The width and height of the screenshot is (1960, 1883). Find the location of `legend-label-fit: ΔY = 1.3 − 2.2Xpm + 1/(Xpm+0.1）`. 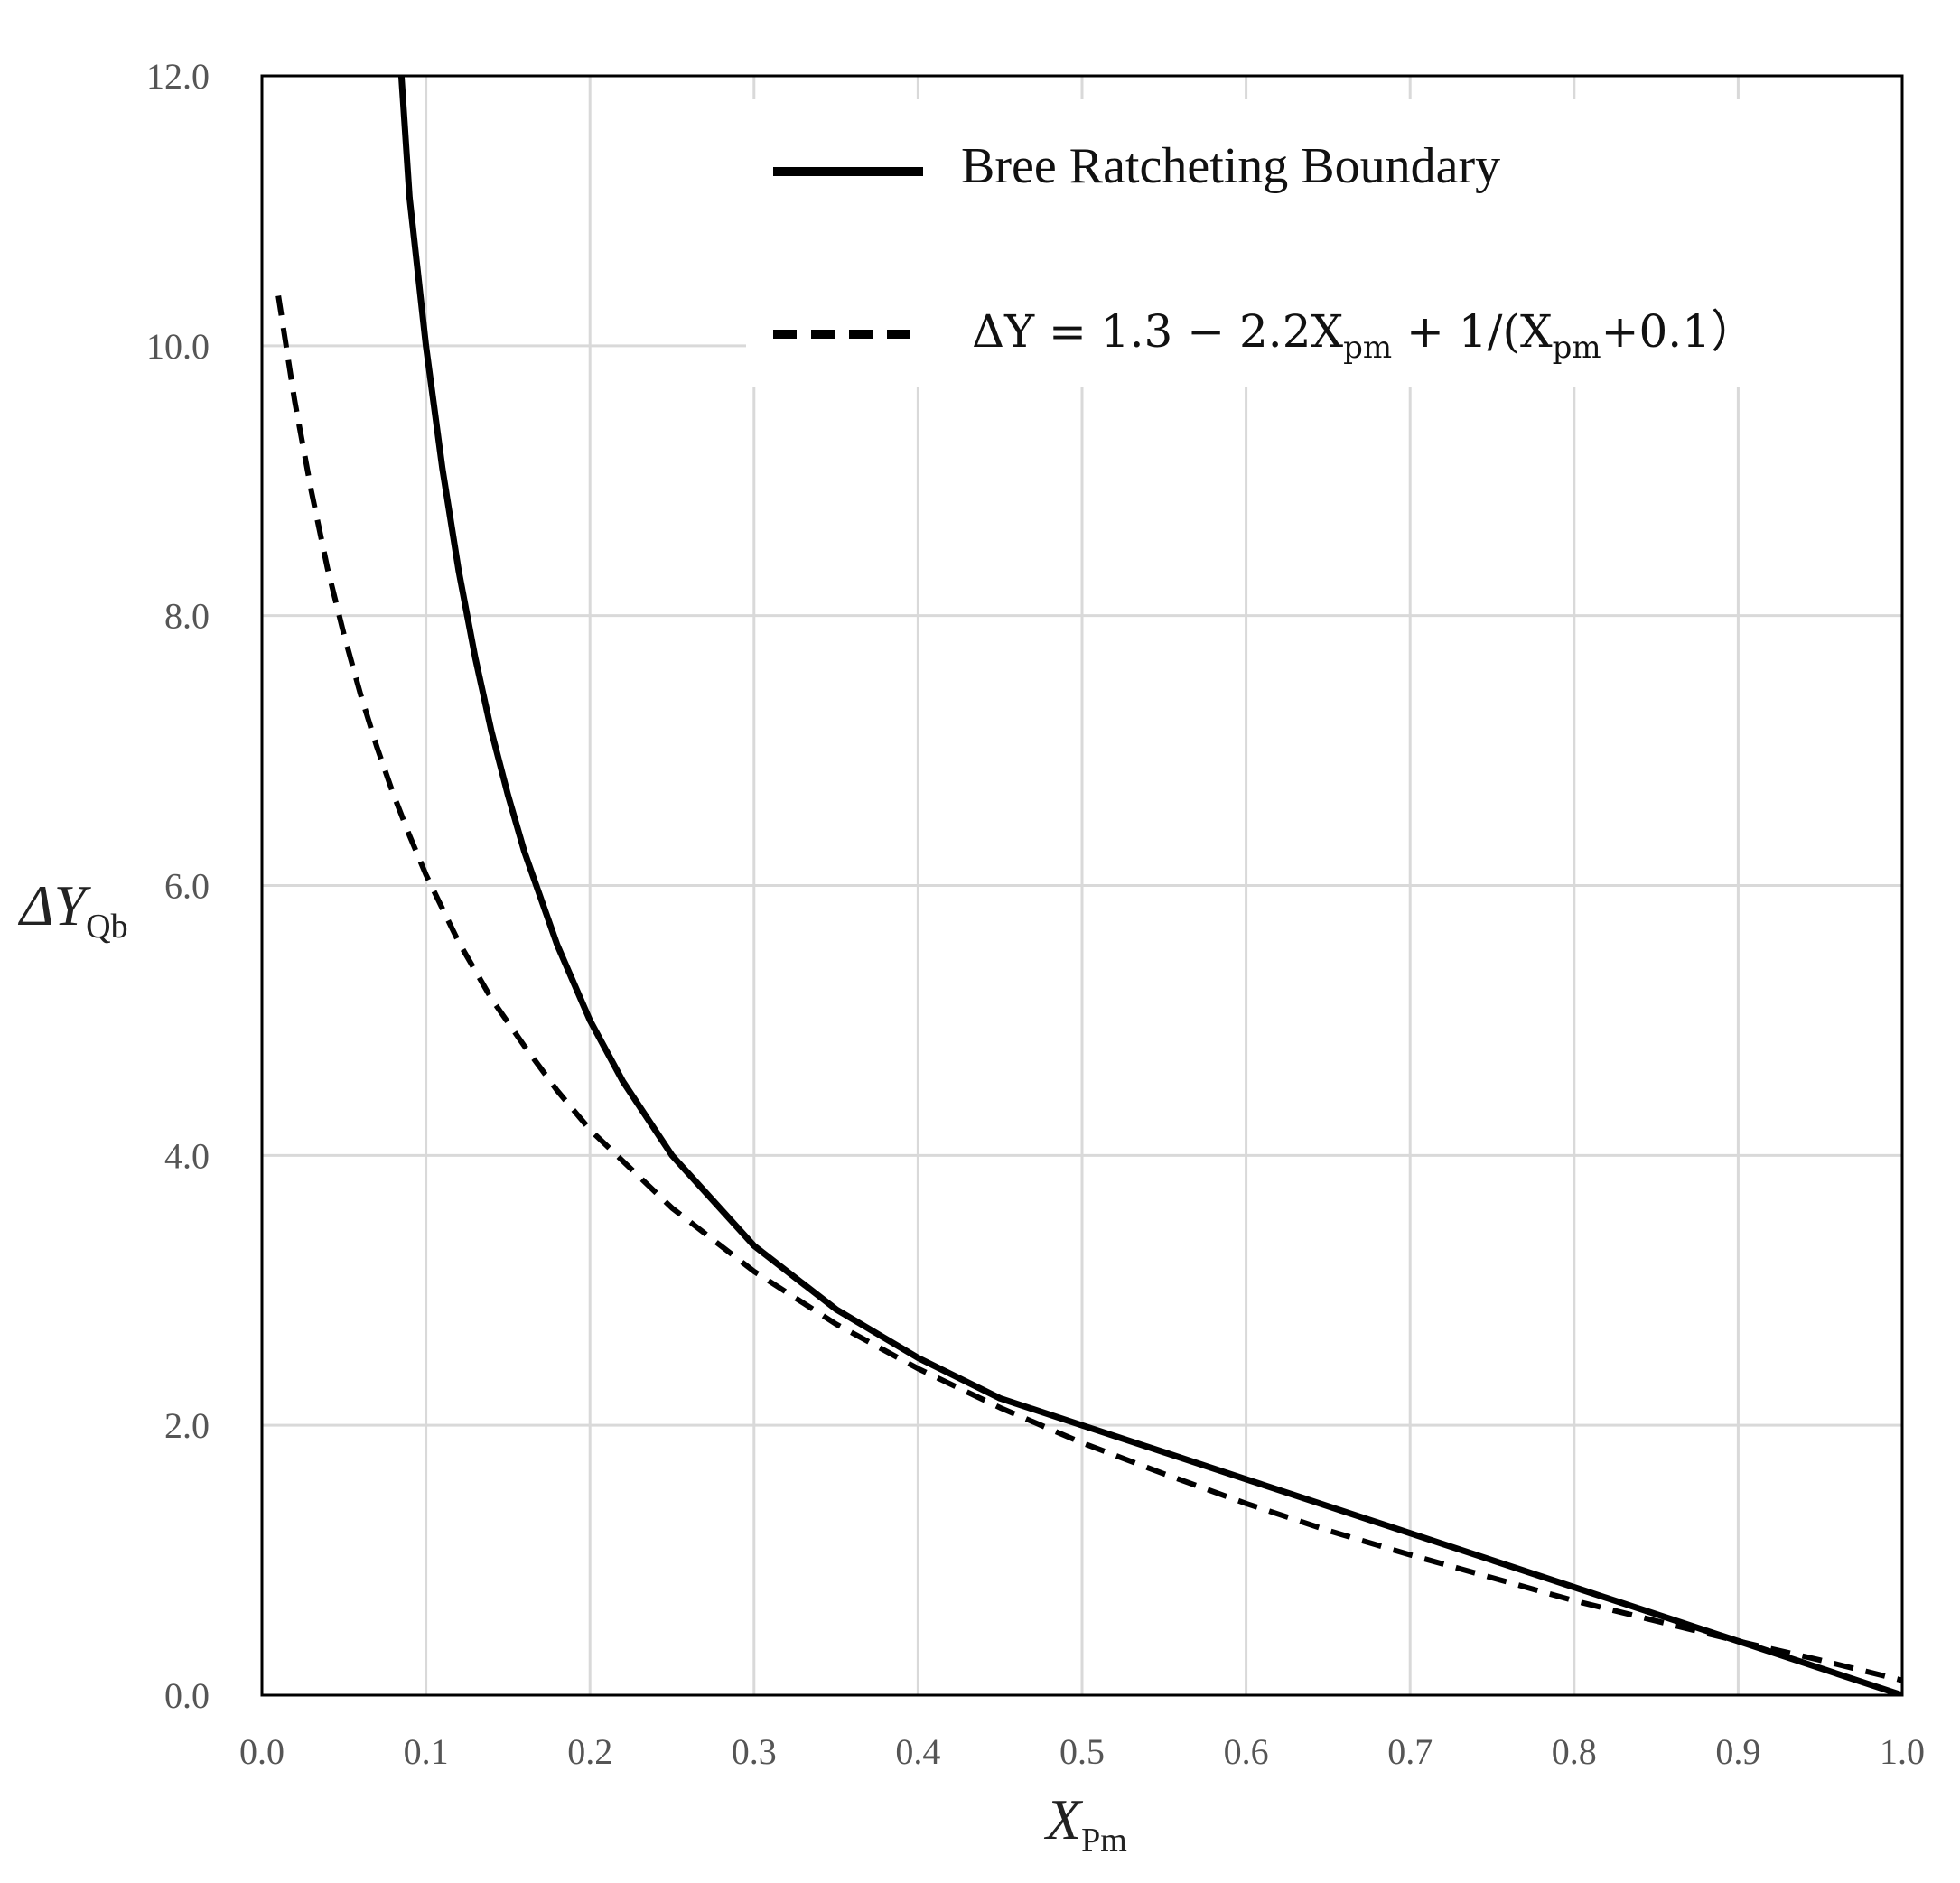

legend-label-fit: ΔY = 1.3 − 2.2Xpm + 1/(Xpm+0.1） is located at coordinates (1364, 335).